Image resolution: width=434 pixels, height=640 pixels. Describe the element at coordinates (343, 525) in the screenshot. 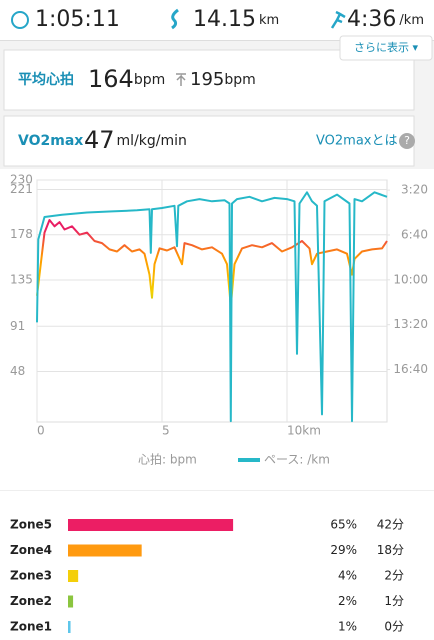

I see `zone-percent: 65%` at that location.